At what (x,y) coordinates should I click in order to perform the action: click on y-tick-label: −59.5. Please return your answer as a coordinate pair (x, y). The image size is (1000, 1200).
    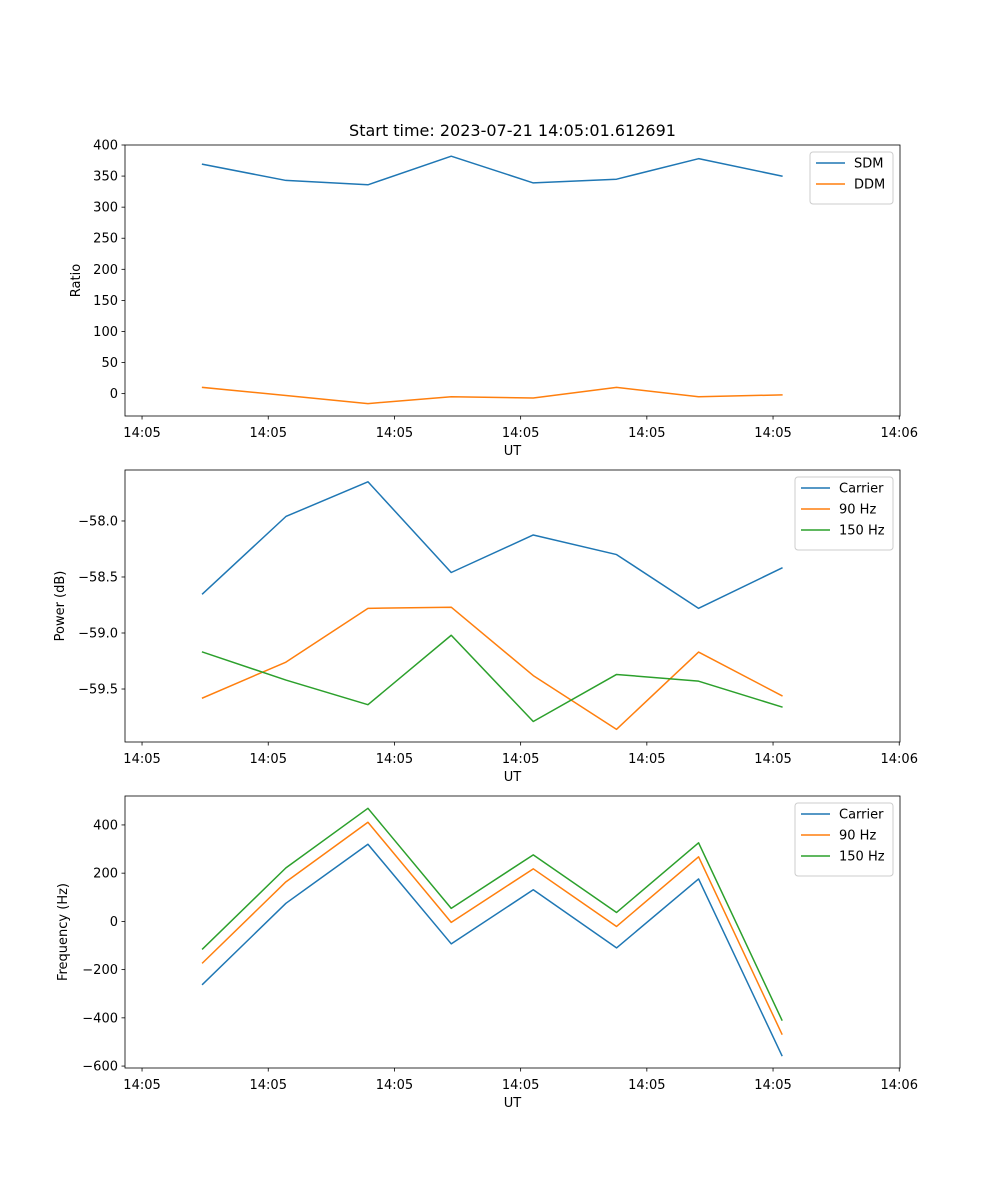
    Looking at the image, I should click on (98, 690).